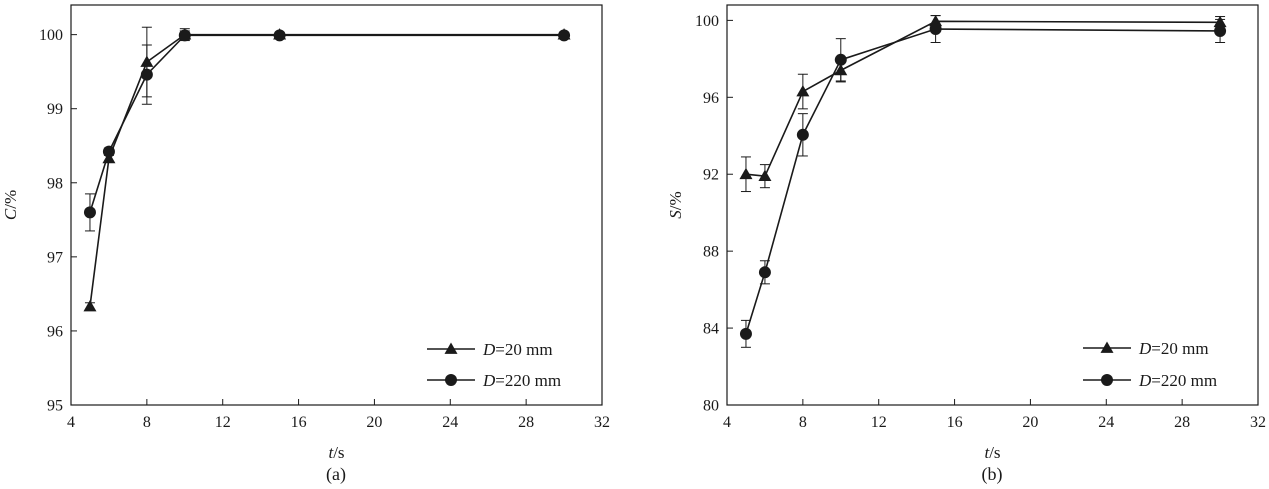  I want to click on y-axis-title-variable: S, so click(675, 214).